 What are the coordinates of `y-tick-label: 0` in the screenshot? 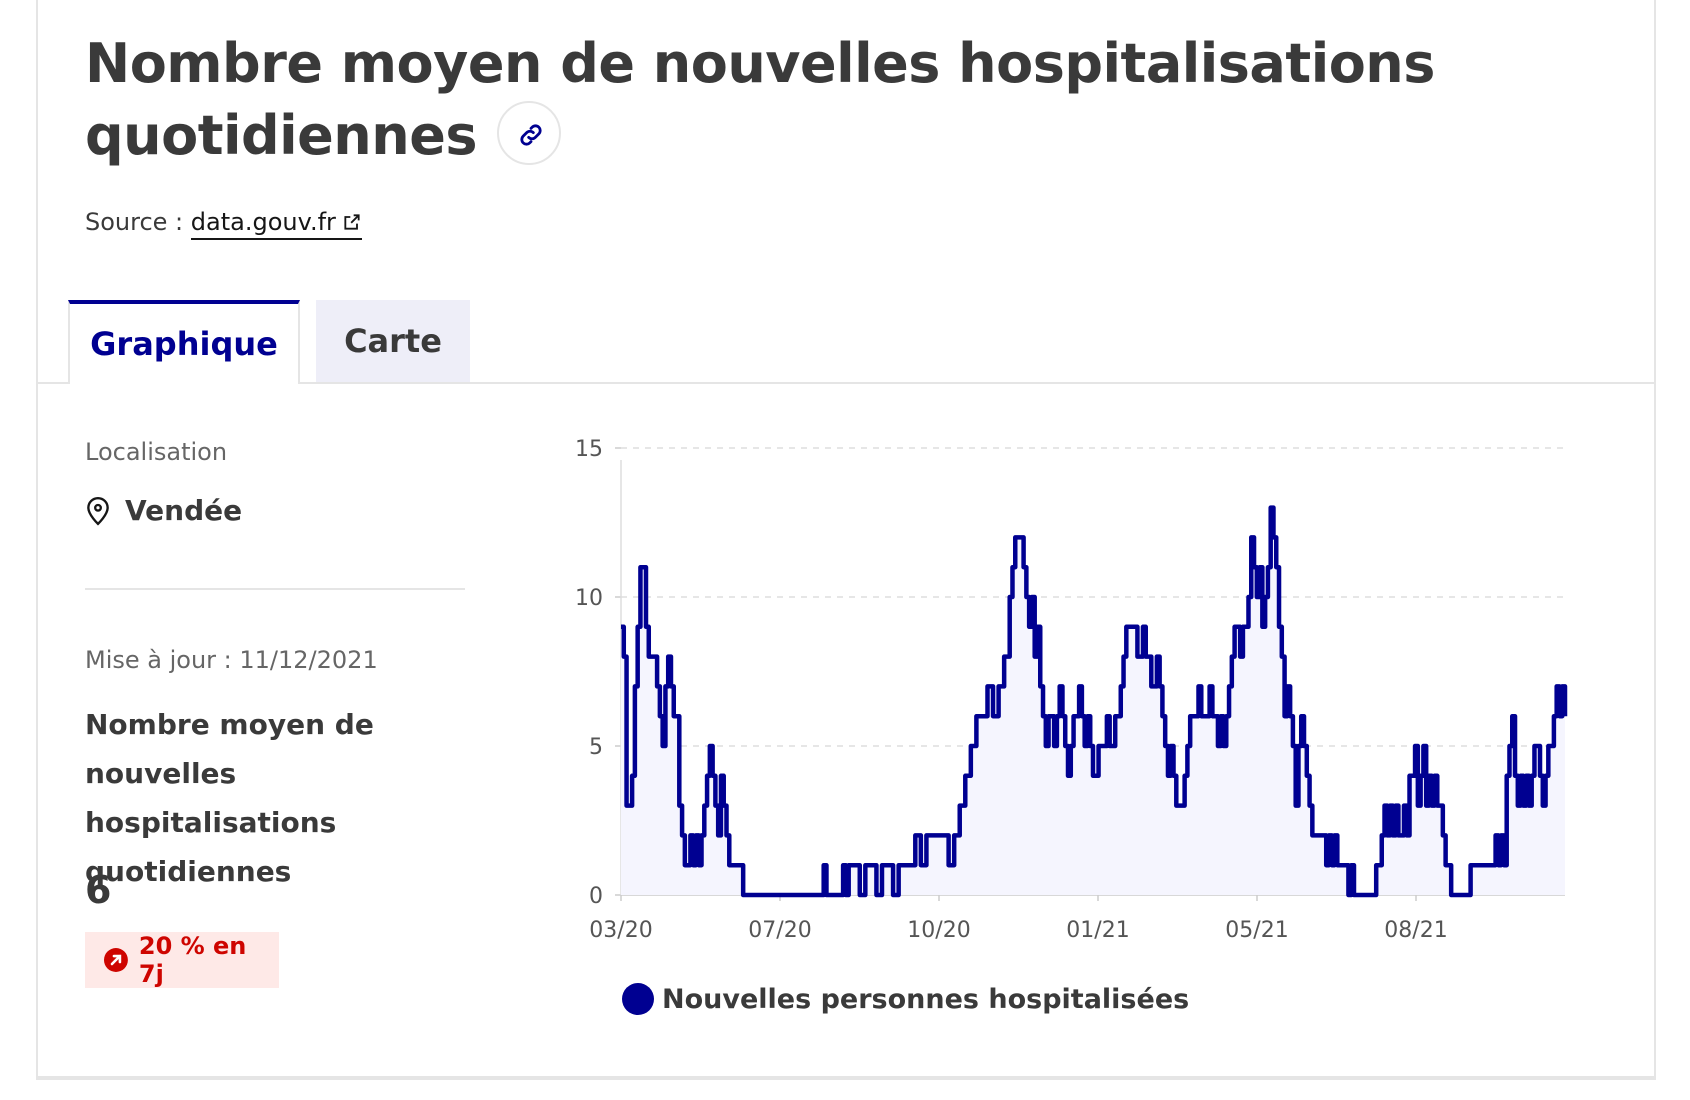 It's located at (596, 896).